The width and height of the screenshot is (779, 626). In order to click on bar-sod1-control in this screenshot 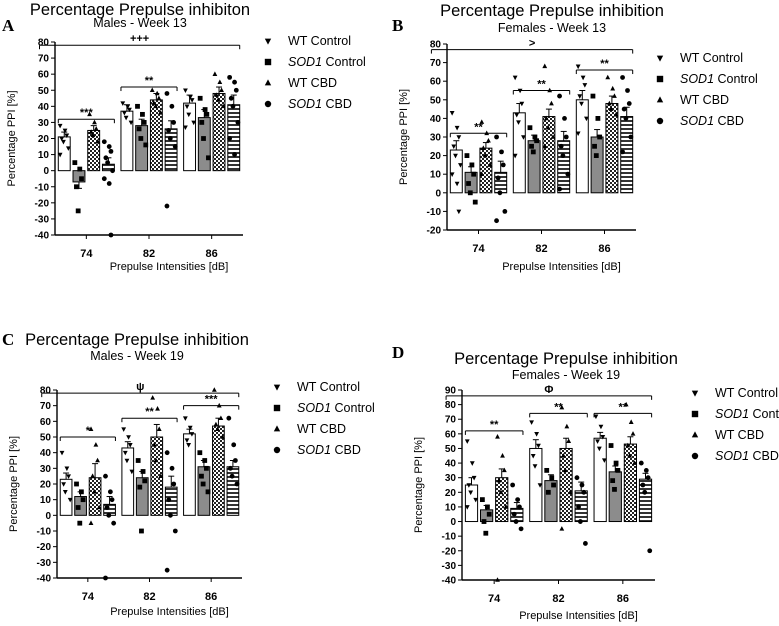, I will do `click(204, 144)`.